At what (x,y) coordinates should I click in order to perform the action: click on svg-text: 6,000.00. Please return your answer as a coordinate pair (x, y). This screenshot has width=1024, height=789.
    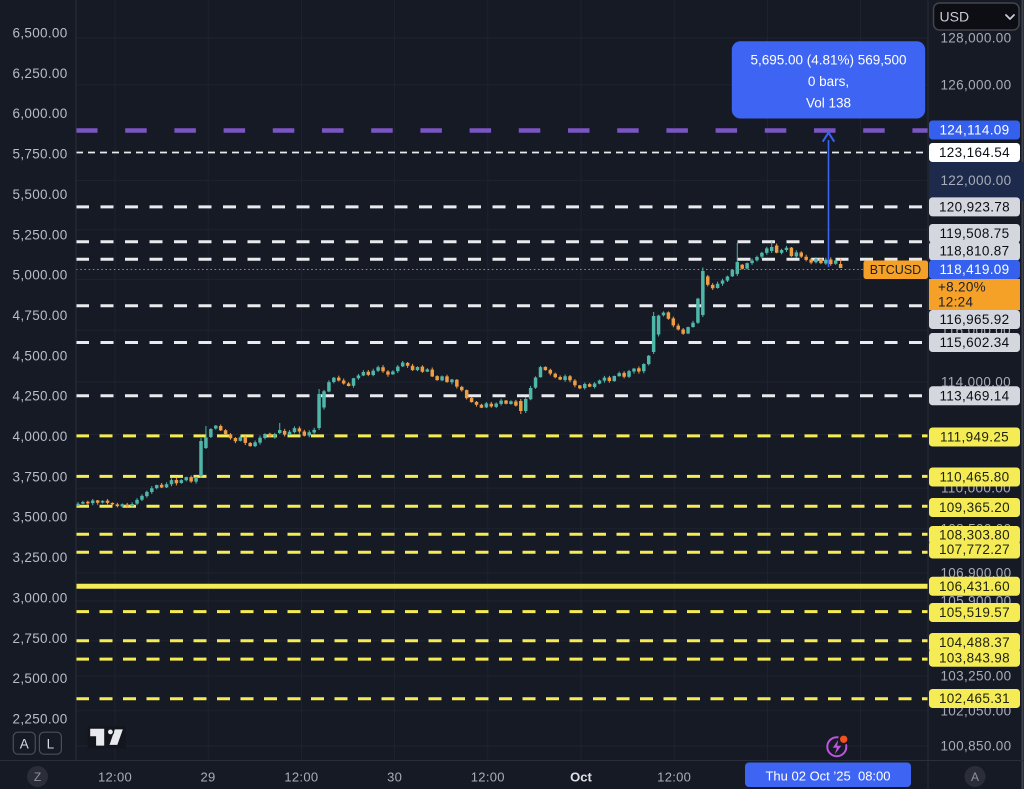
    Looking at the image, I should click on (40, 113).